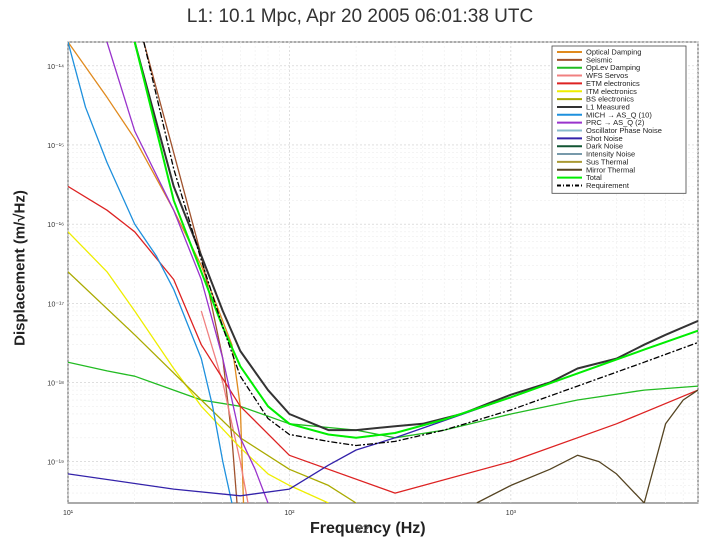 The height and width of the screenshot is (540, 720). I want to click on legend-label: MICH → AS_Q (10), so click(619, 114).